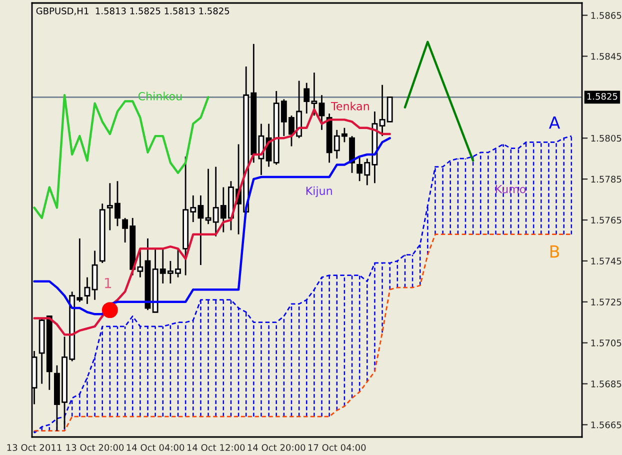  Describe the element at coordinates (95, 447) in the screenshot. I see `x-tick-label: 13 Oct 20:00` at that location.